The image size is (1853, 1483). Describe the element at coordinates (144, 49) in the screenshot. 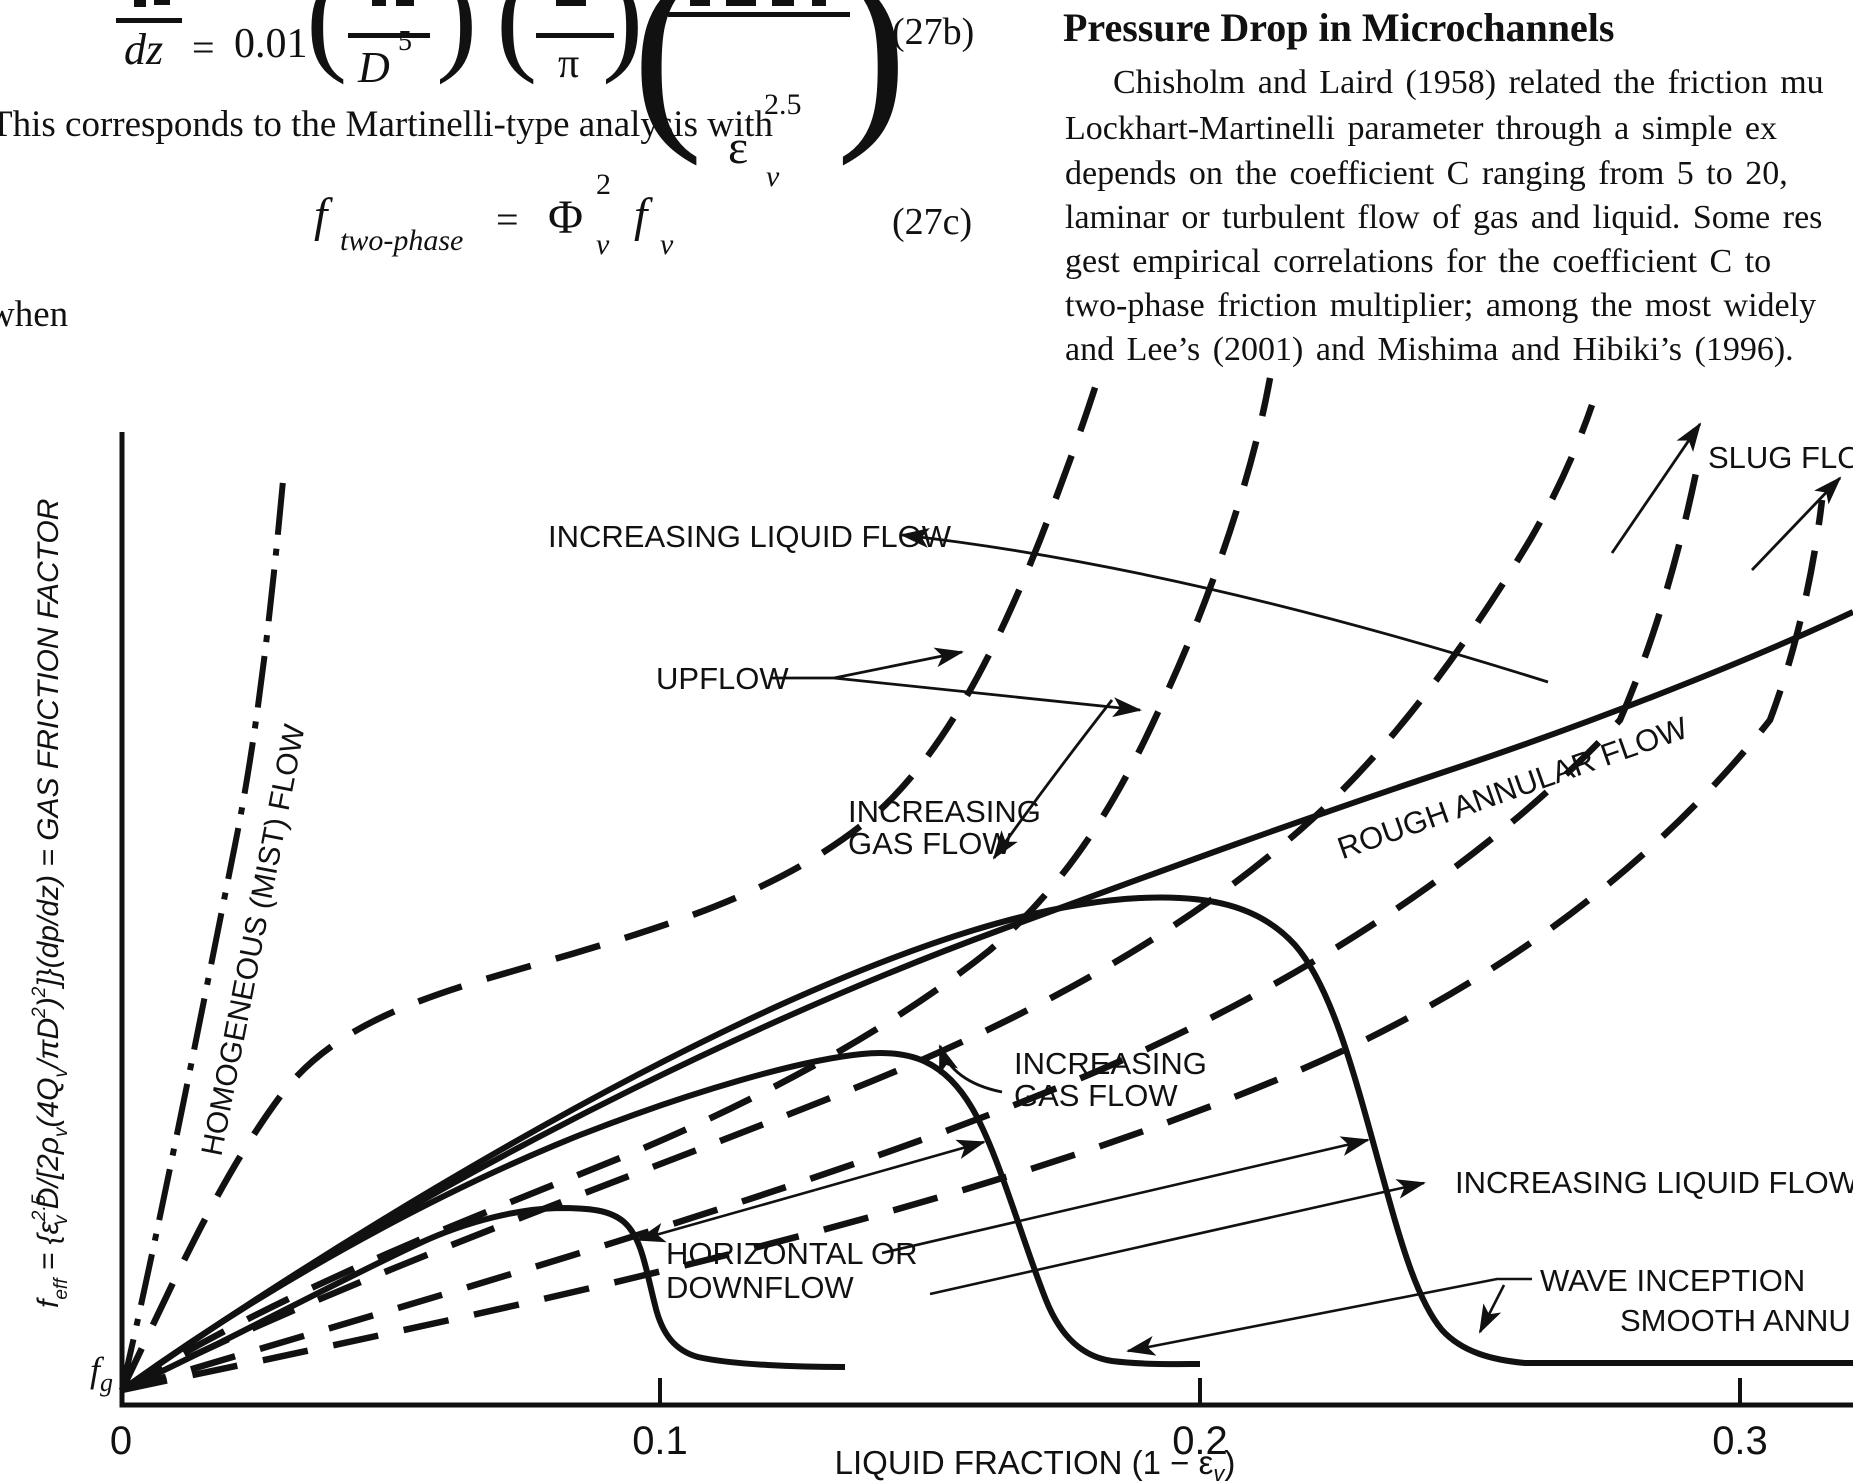

I see `eq27b-denominator-dz: dz` at that location.